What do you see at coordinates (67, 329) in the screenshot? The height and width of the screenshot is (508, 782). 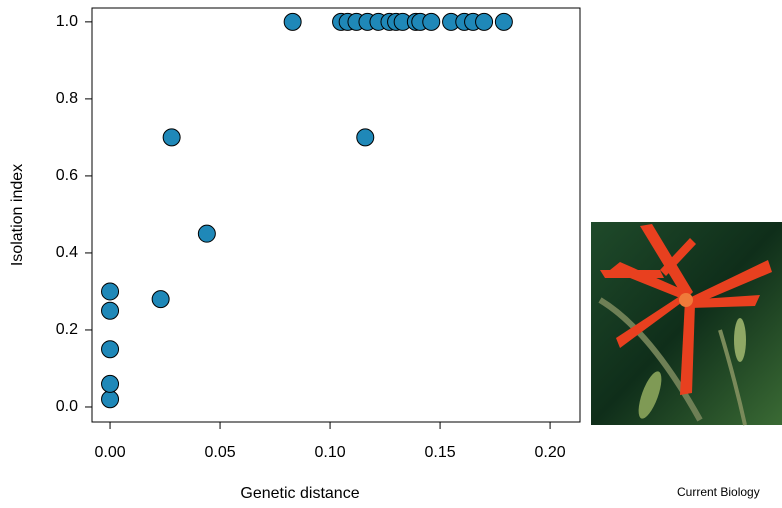 I see `y-tick-label: 0.2` at bounding box center [67, 329].